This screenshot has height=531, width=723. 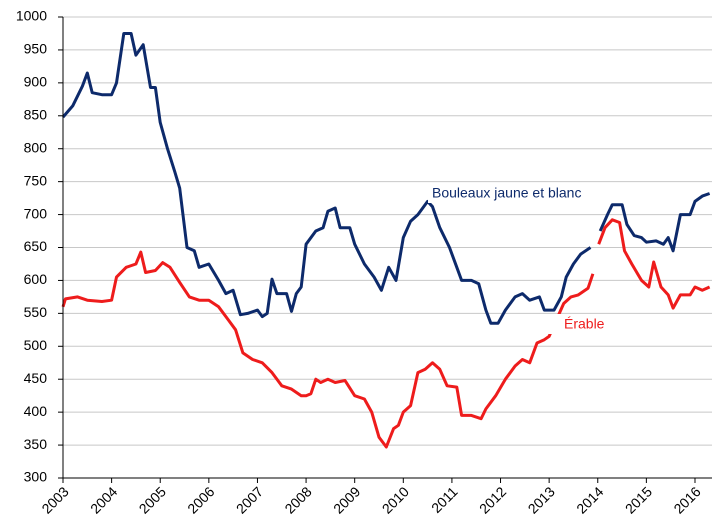 What do you see at coordinates (36, 345) in the screenshot?
I see `y-tick-label: 500` at bounding box center [36, 345].